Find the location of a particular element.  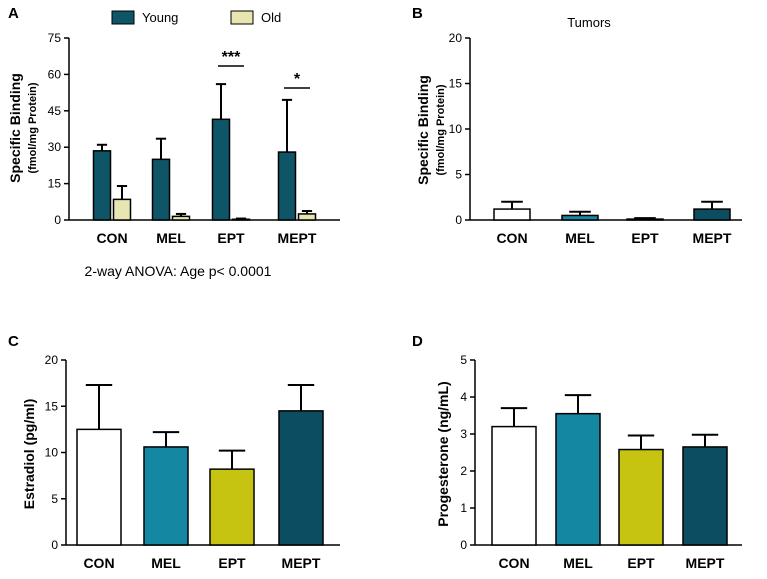

legend-label-old: Old is located at coordinates (271, 17).